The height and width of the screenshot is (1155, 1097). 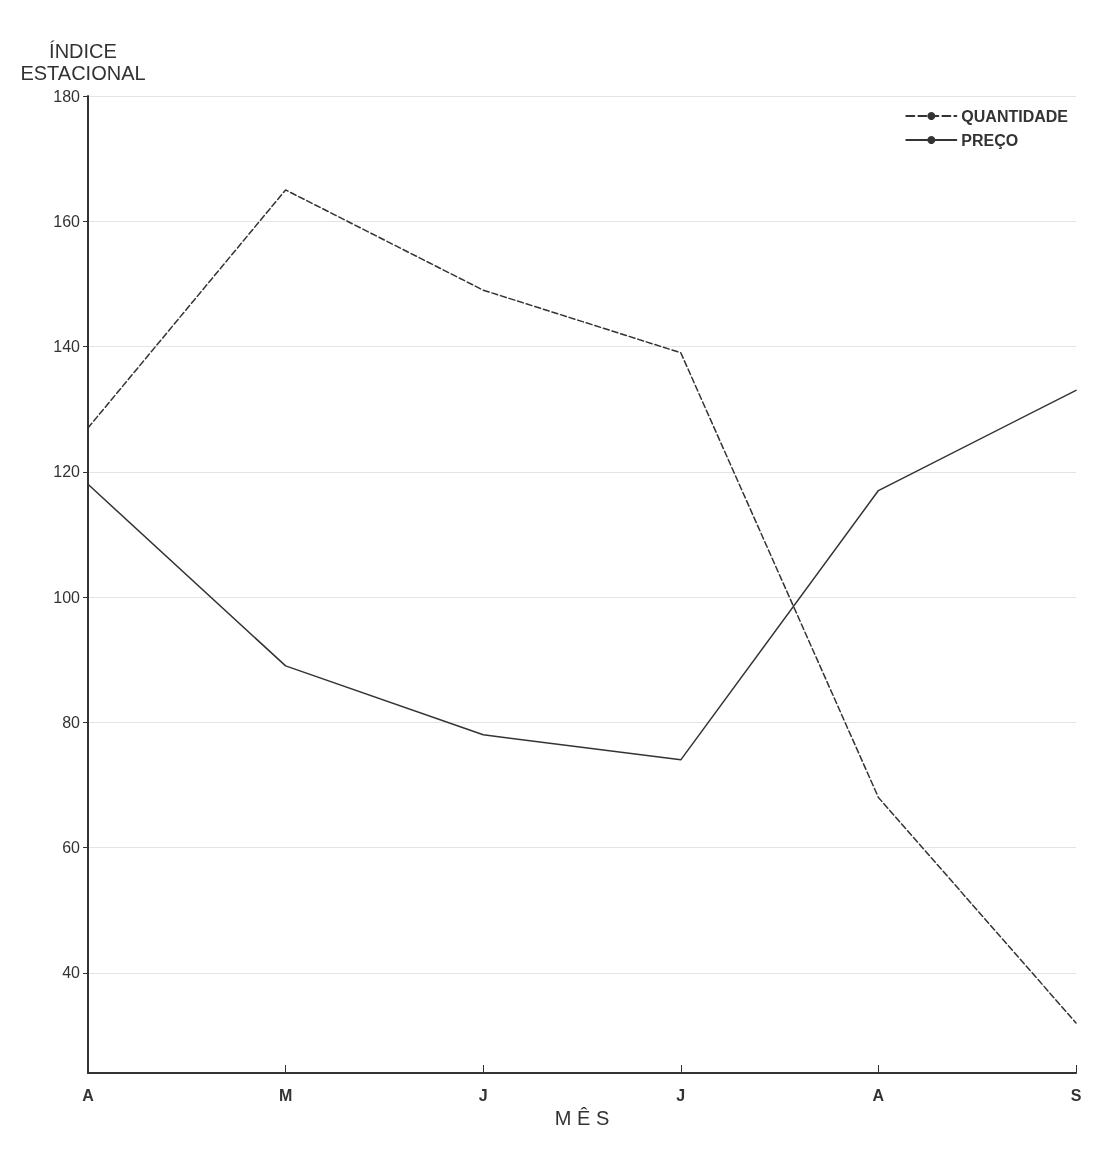 I want to click on x-tick-label: S, so click(x=1076, y=1095).